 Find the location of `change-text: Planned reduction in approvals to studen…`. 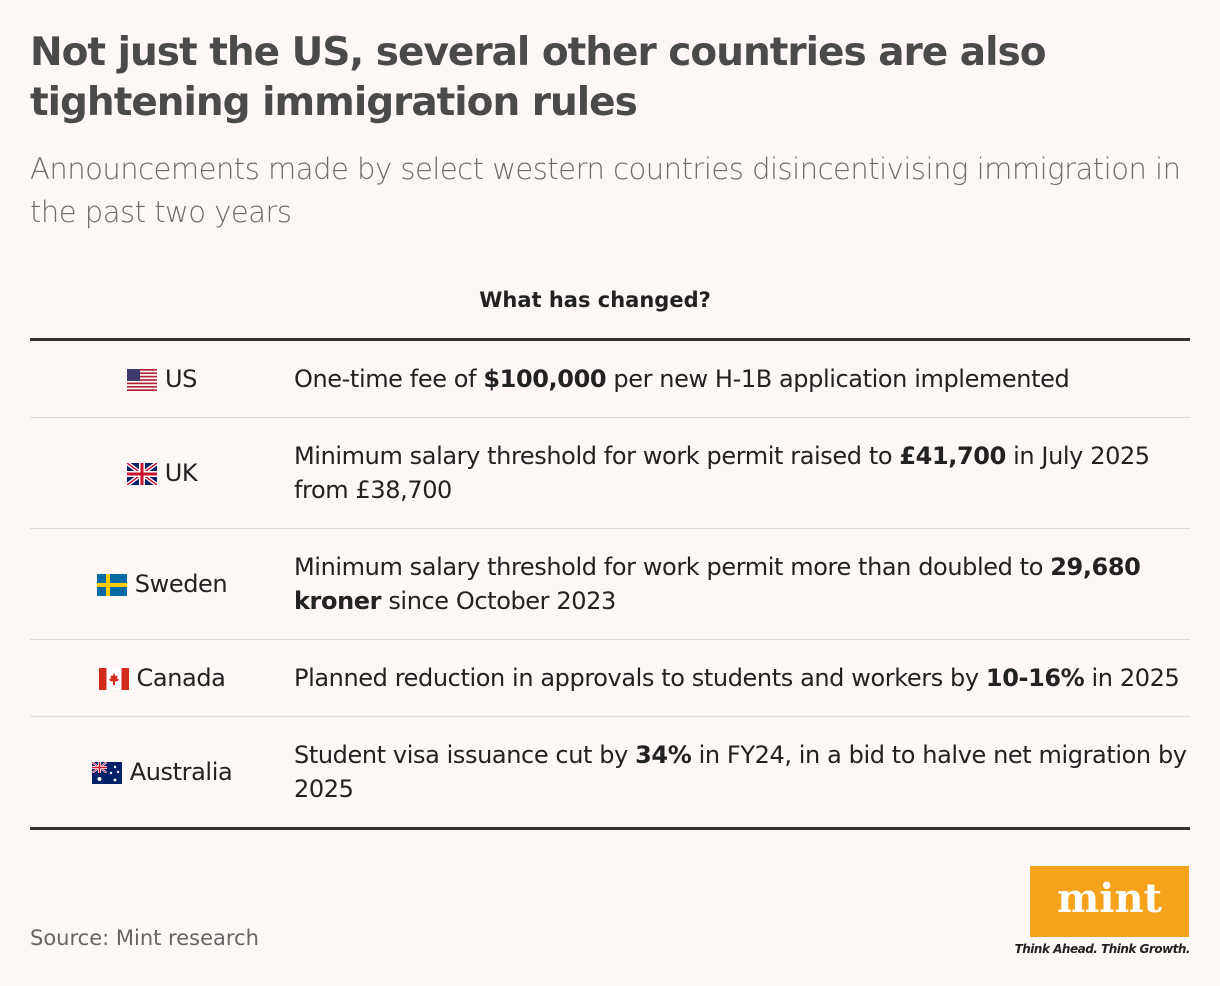

change-text: Planned reduction in approvals to studen… is located at coordinates (640, 678).